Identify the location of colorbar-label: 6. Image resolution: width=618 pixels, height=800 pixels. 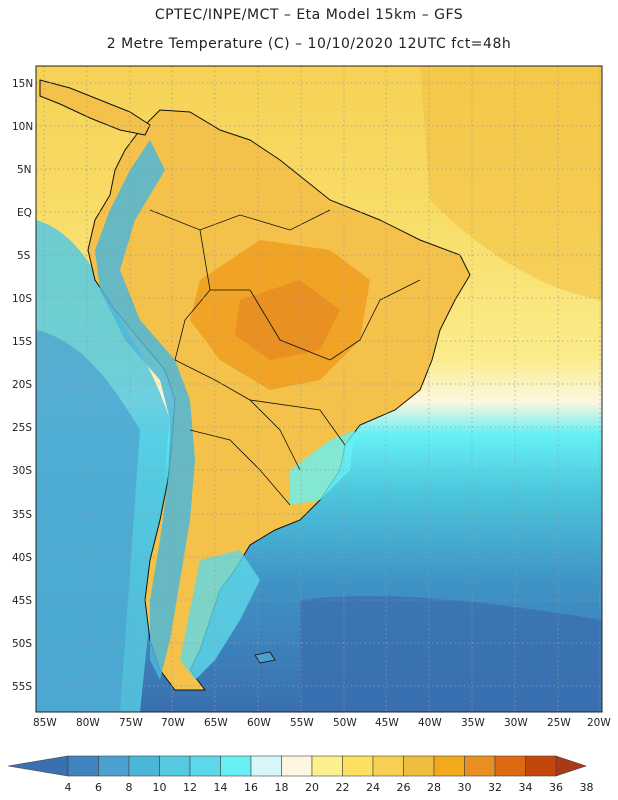
(98, 787).